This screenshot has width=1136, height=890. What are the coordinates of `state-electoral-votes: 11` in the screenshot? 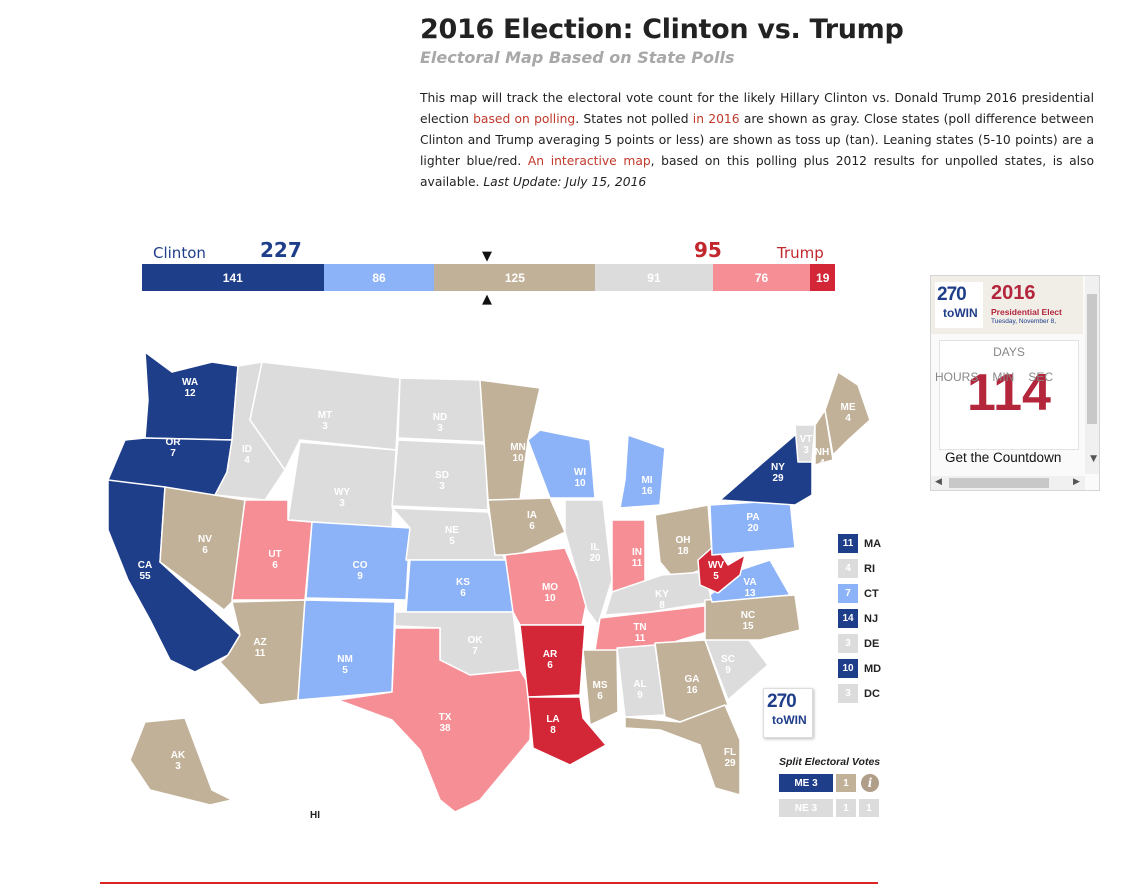 It's located at (637, 563).